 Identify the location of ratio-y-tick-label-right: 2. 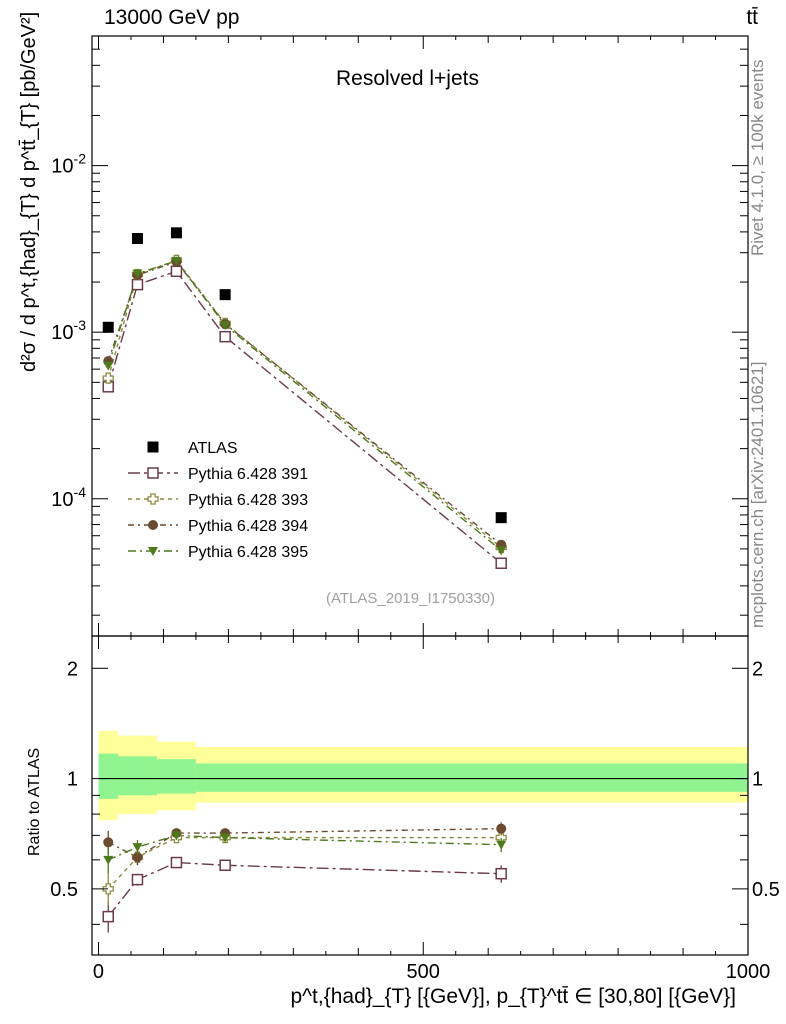
(757, 669).